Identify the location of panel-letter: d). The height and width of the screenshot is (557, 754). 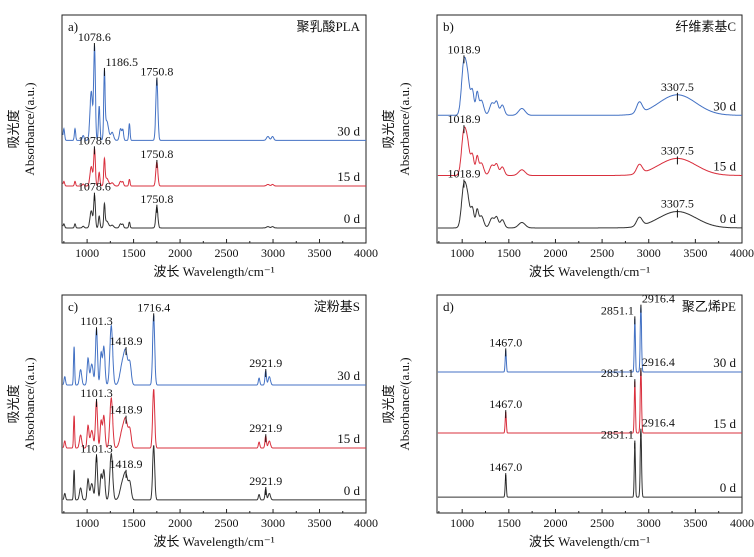
(448, 306).